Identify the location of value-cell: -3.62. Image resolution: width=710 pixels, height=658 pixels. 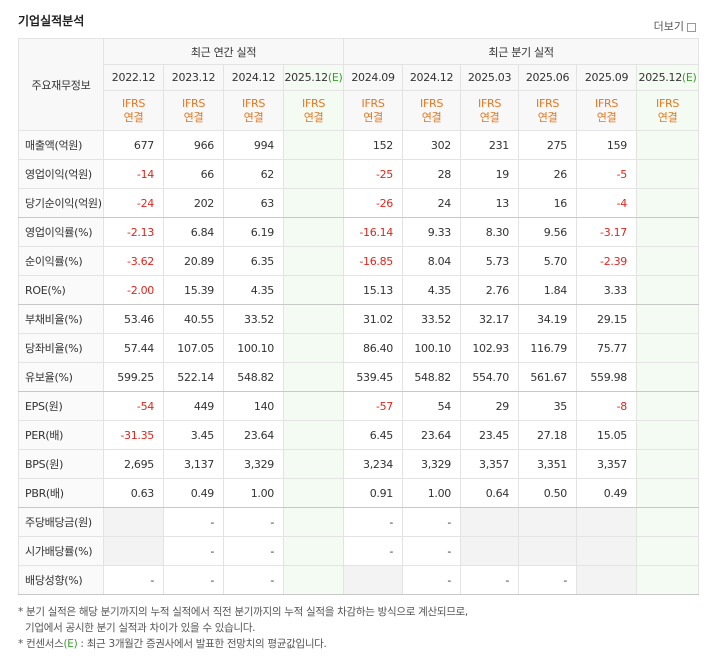
(133, 261).